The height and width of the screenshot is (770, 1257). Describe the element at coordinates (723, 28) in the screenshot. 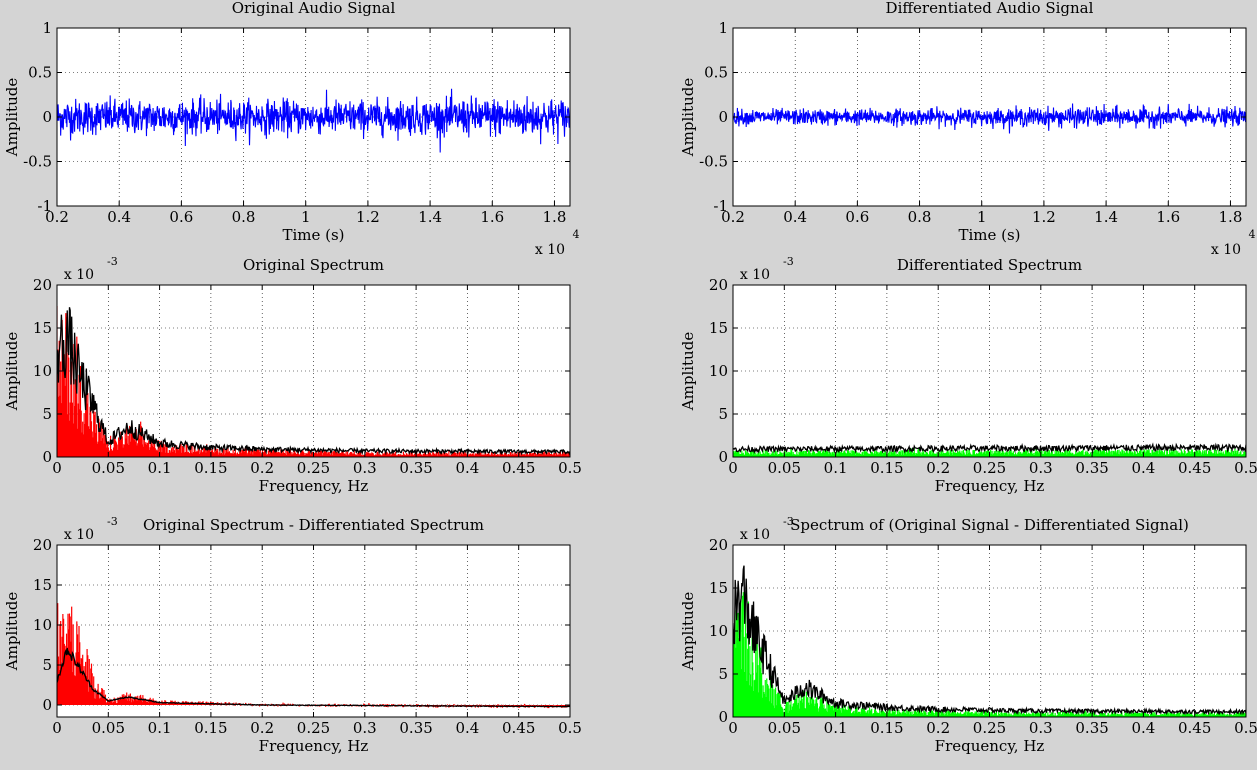

I see `y-tick-label: 1` at that location.